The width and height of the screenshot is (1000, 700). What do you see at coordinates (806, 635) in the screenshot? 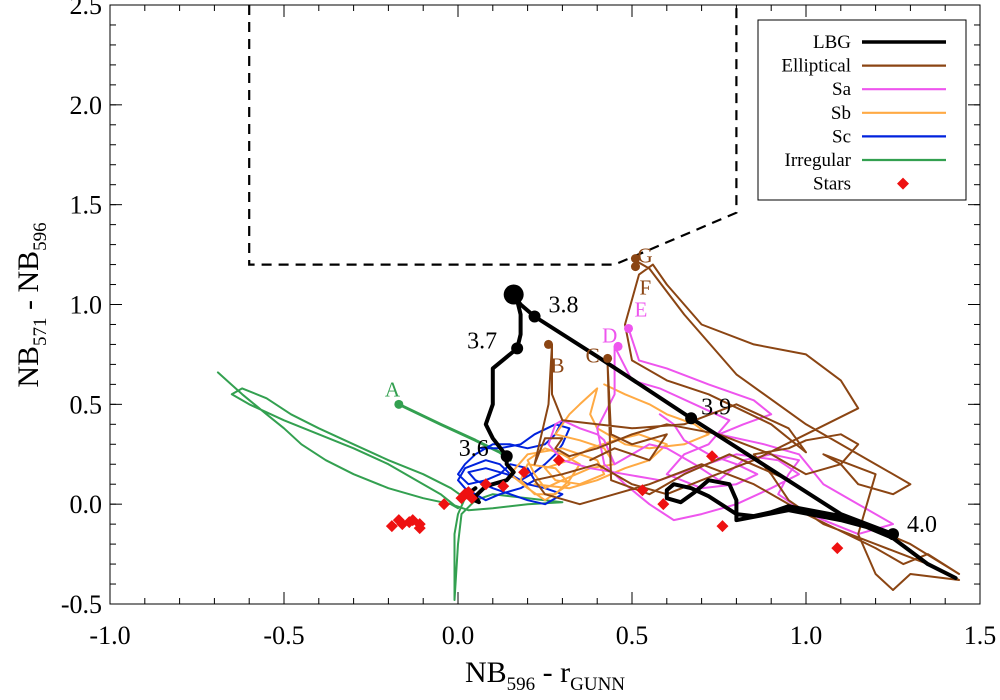
I see `x-tick-label: 1.0` at bounding box center [806, 635].